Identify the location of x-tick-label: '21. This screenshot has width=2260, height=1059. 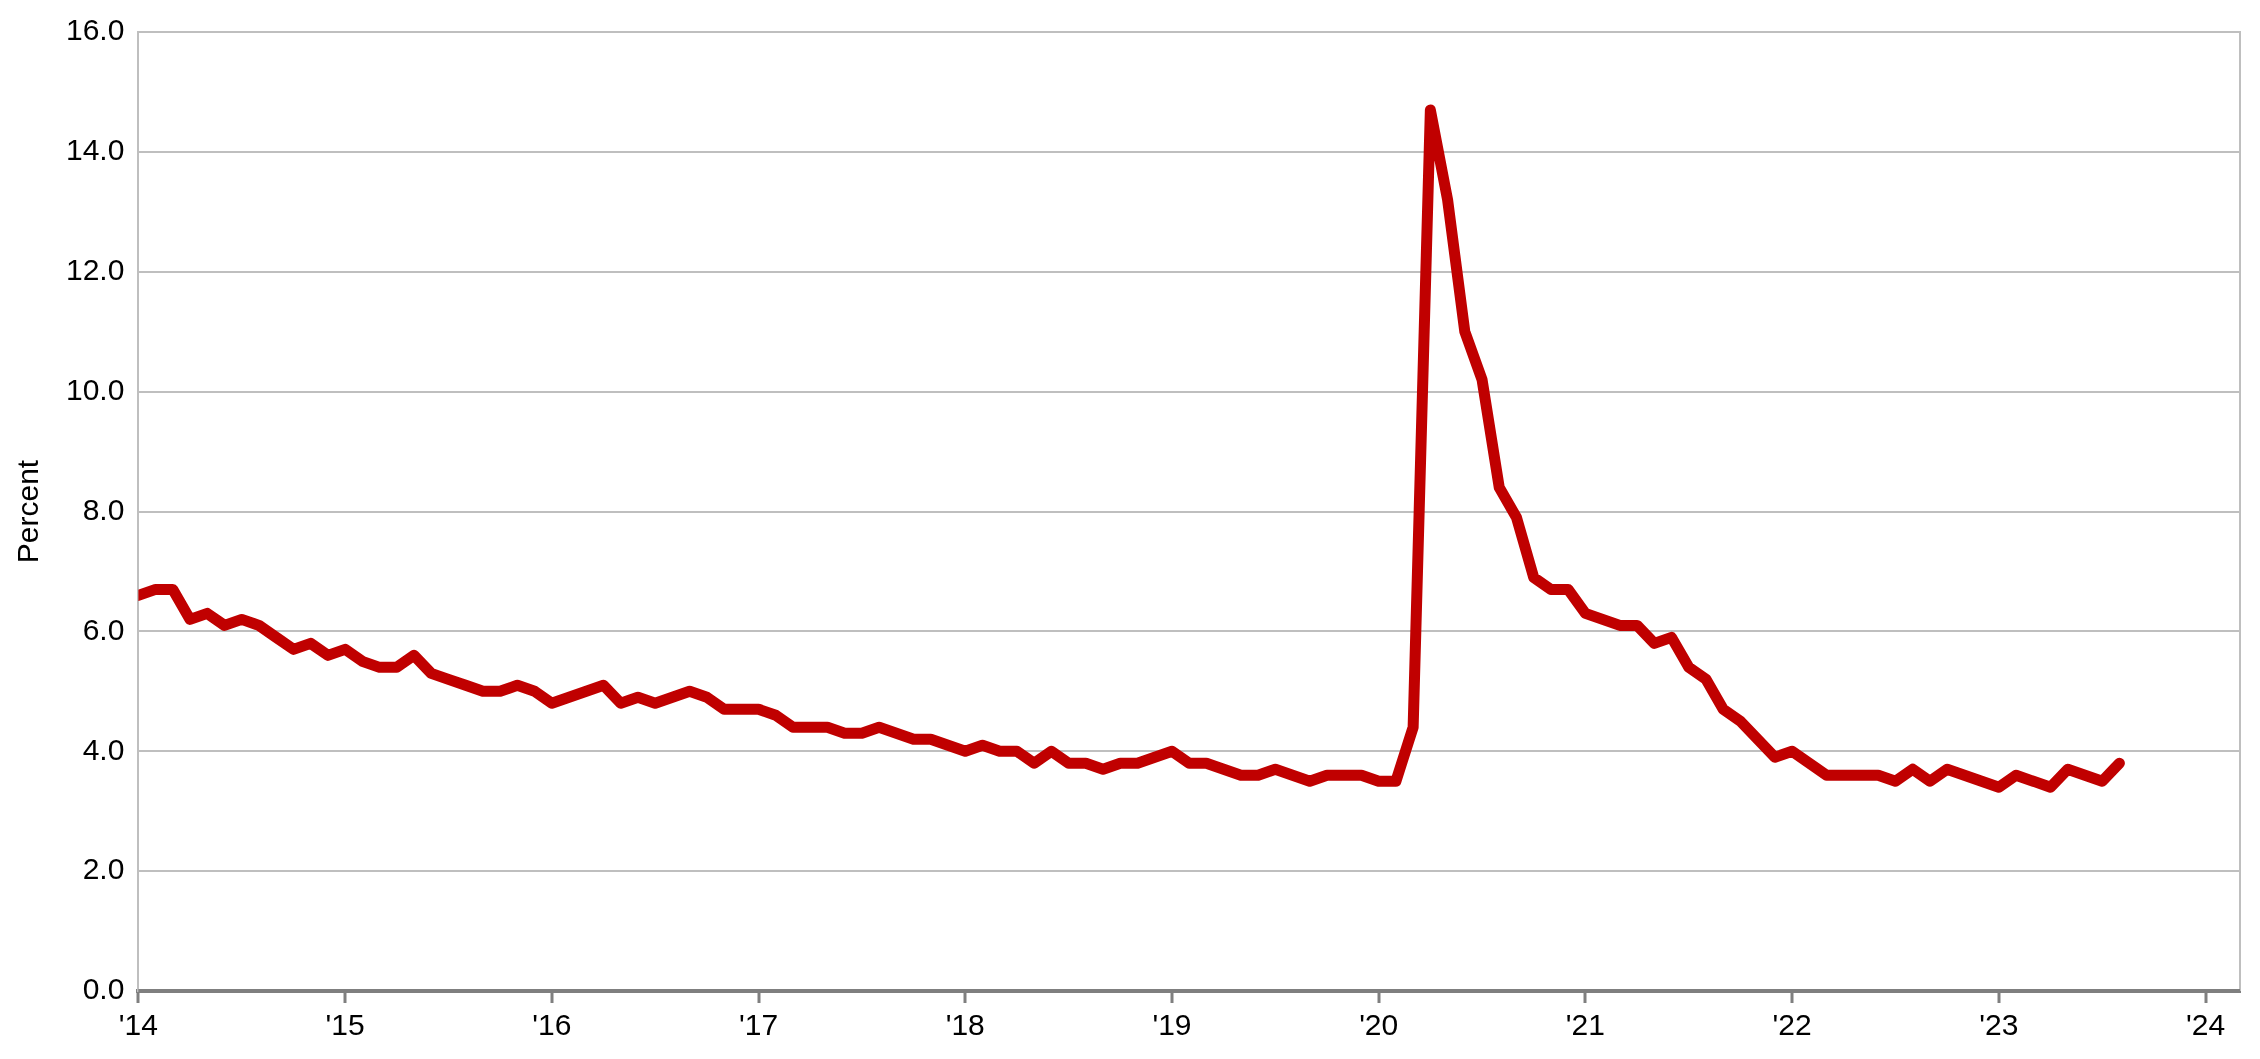
(1585, 1025).